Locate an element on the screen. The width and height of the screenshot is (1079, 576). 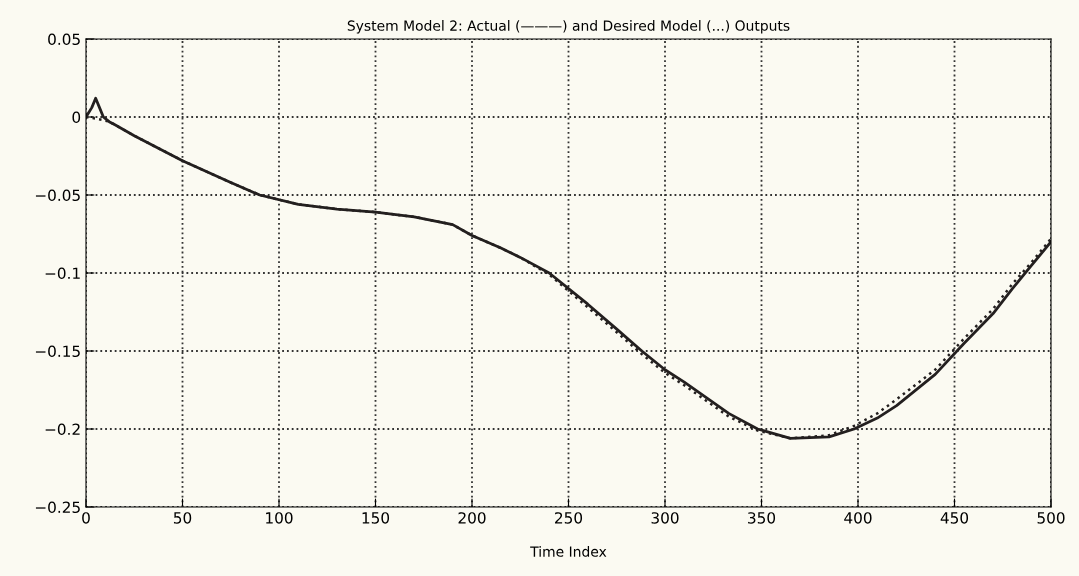
x-tick-label: 300 is located at coordinates (665, 518).